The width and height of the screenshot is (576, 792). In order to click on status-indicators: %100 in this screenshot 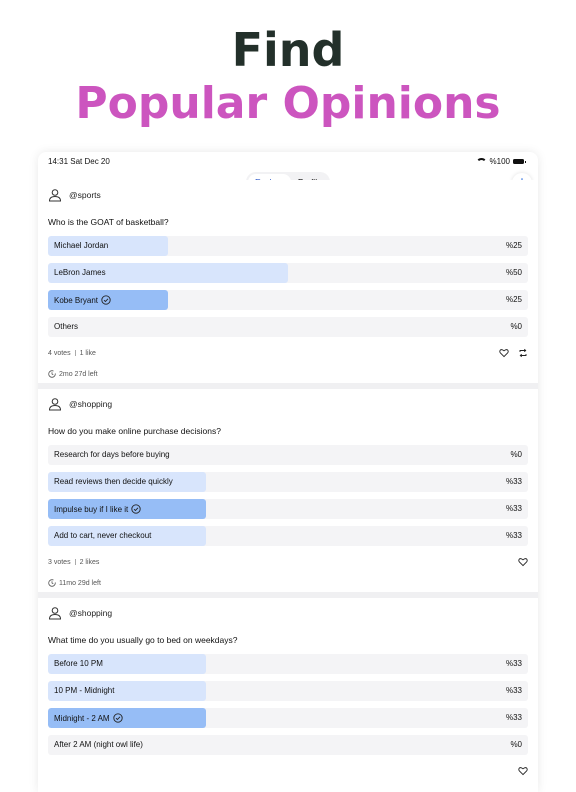, I will do `click(500, 161)`.